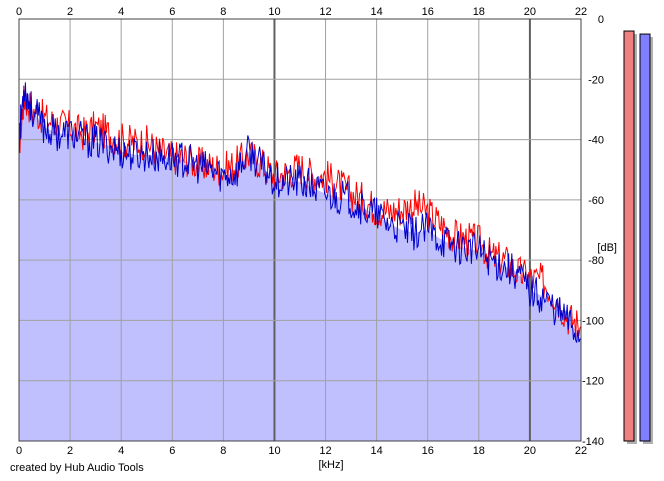 This screenshot has height=481, width=664. Describe the element at coordinates (593, 382) in the screenshot. I see `y-tick-120: -120` at that location.